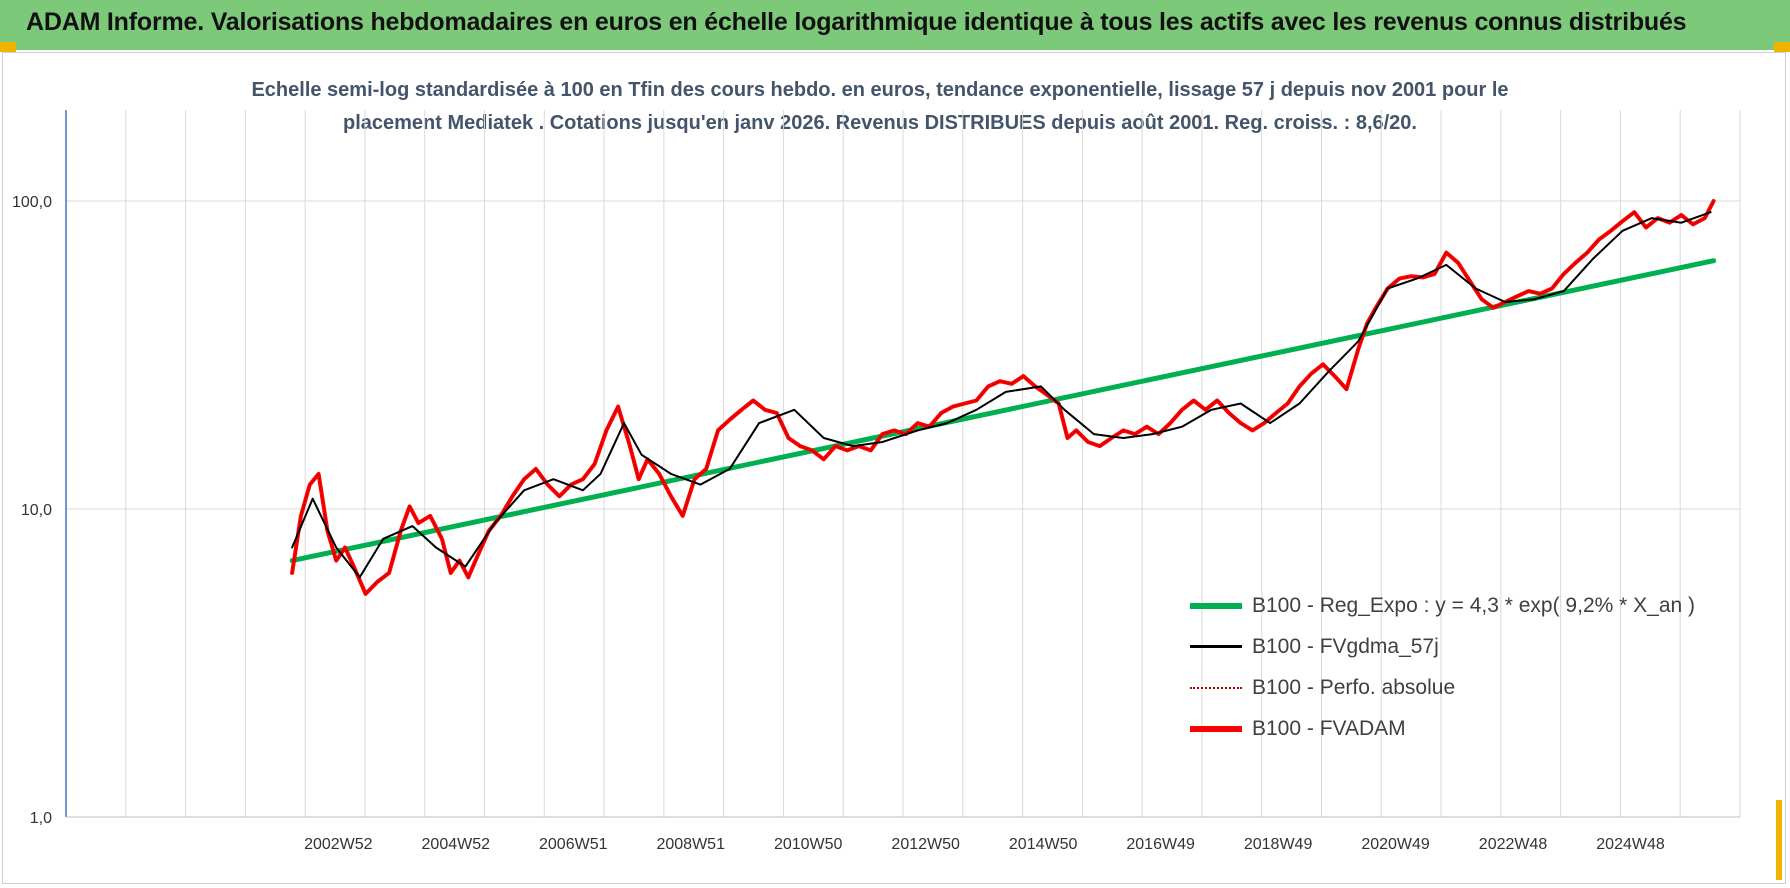 Image resolution: width=1790 pixels, height=888 pixels. What do you see at coordinates (1160, 844) in the screenshot?
I see `x-tick-label: 2016W49` at bounding box center [1160, 844].